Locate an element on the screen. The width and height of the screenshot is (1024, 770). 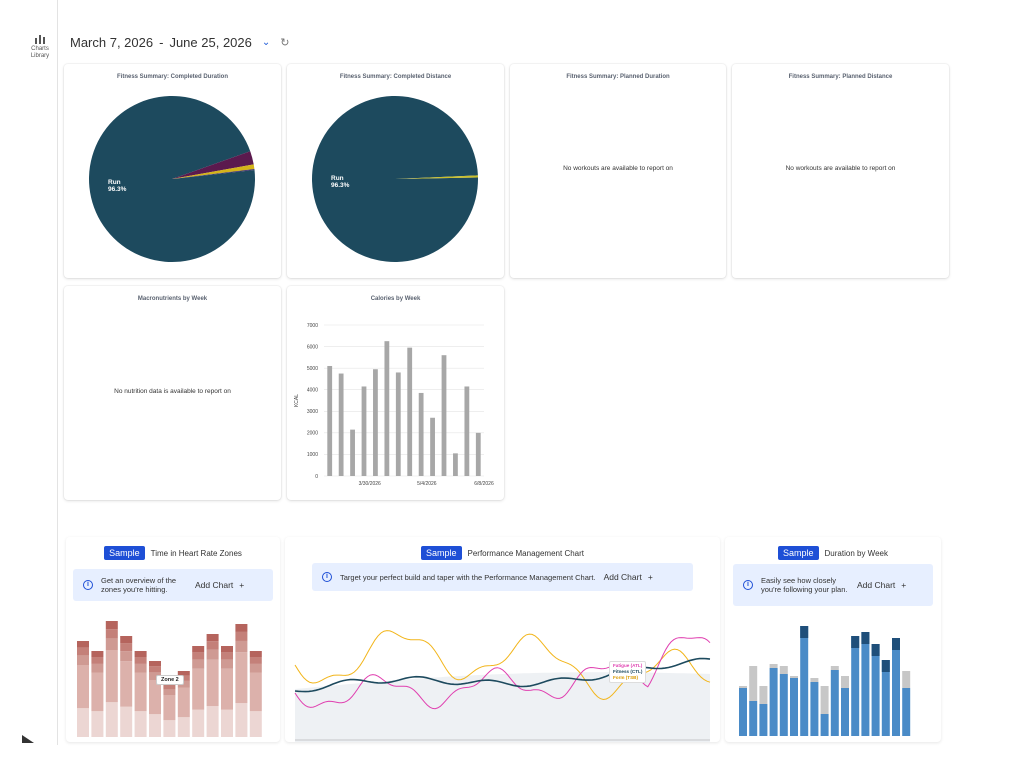
y-tick-label: 7000 is located at coordinates (312, 326).